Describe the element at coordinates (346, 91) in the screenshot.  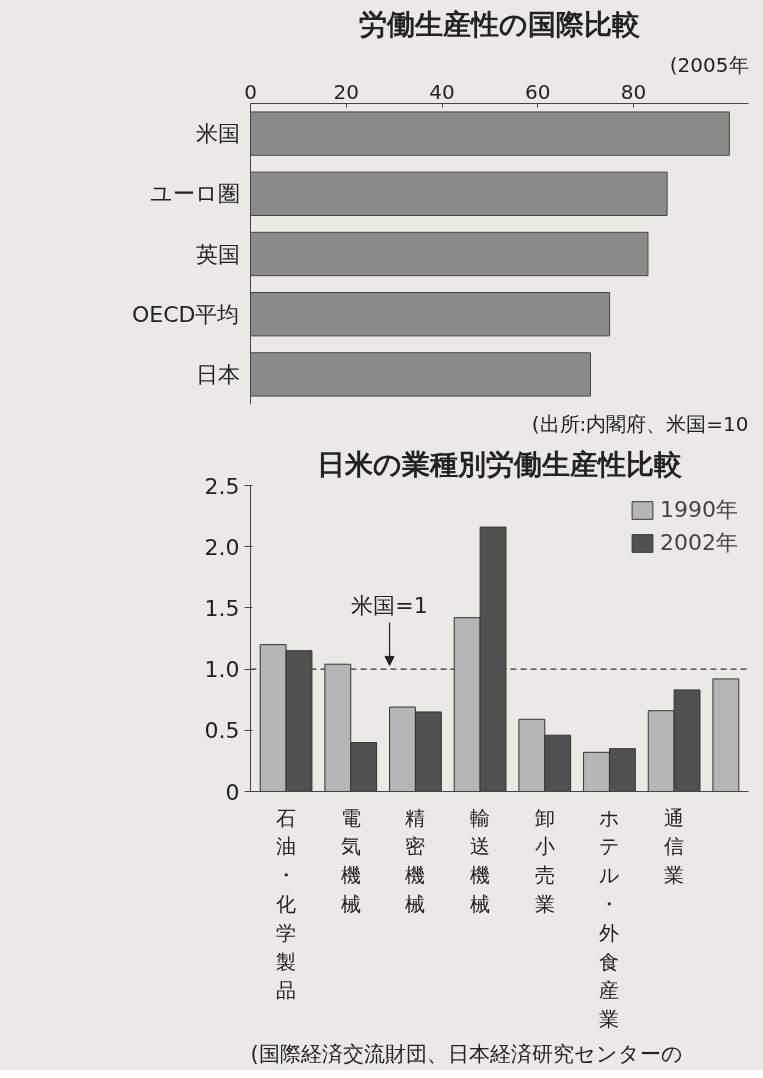
I see `x-tick-label: 20` at that location.